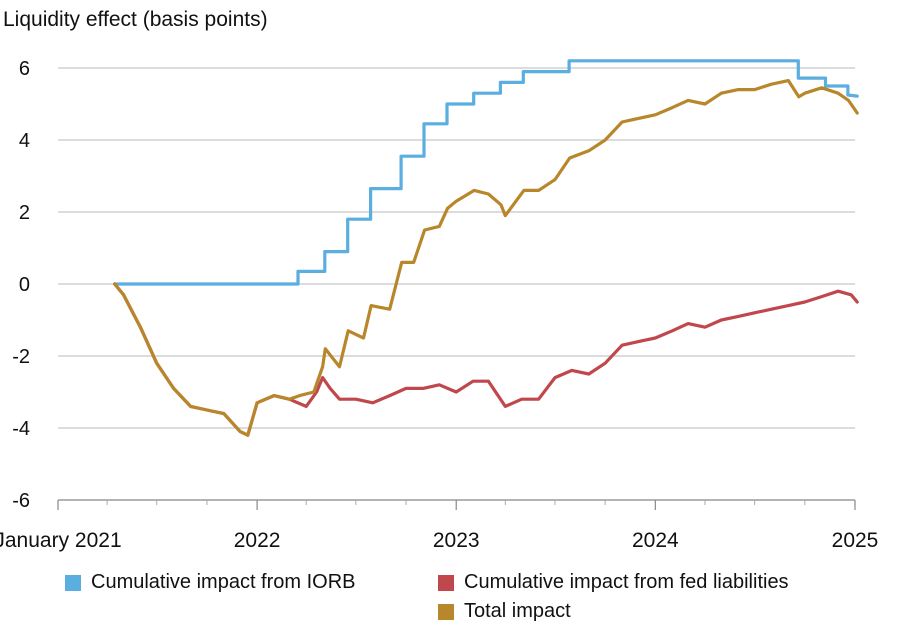  I want to click on x-tick-label: 2022, so click(257, 540).